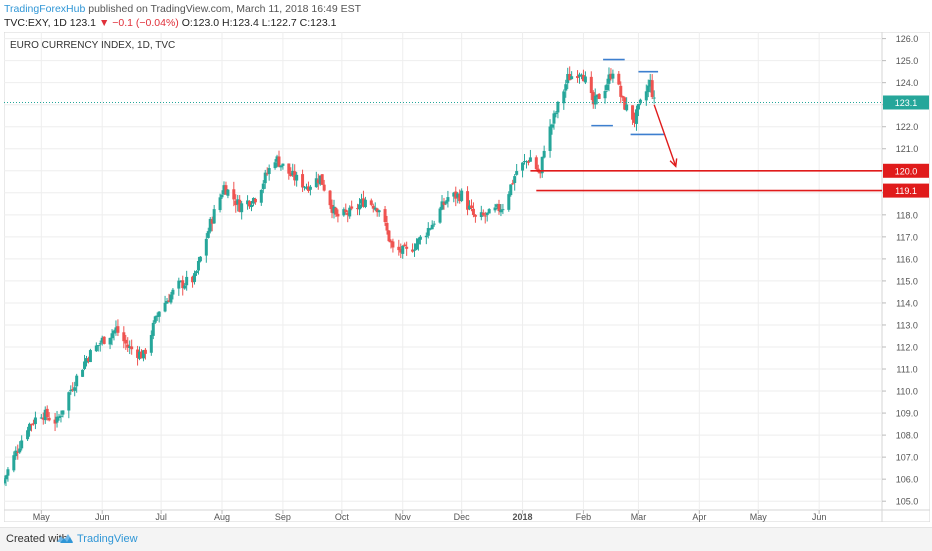  What do you see at coordinates (907, 61) in the screenshot?
I see `y-tick-label: 125.0` at bounding box center [907, 61].